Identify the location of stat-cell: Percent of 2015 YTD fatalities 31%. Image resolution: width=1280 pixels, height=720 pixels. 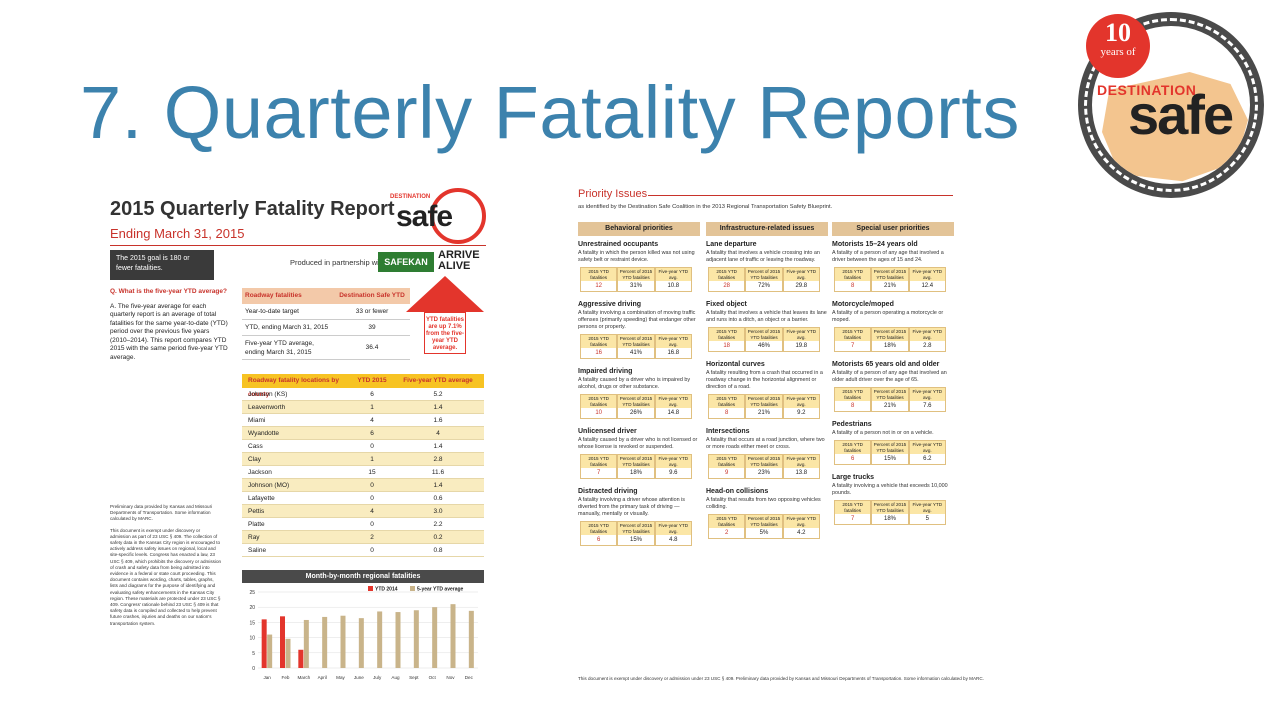
(636, 279).